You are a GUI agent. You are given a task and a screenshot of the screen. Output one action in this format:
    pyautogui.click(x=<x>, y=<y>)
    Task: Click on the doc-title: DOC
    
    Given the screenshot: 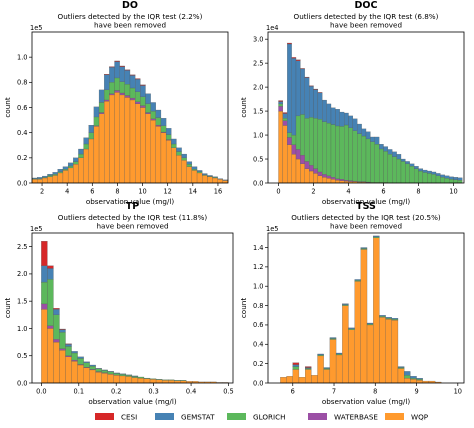 What is the action you would take?
    pyautogui.click(x=366, y=5)
    